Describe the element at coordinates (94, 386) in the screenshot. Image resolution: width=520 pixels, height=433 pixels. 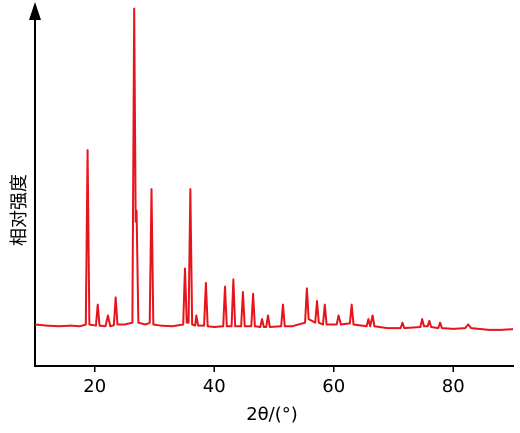
I see `x-tick-label: 20` at that location.